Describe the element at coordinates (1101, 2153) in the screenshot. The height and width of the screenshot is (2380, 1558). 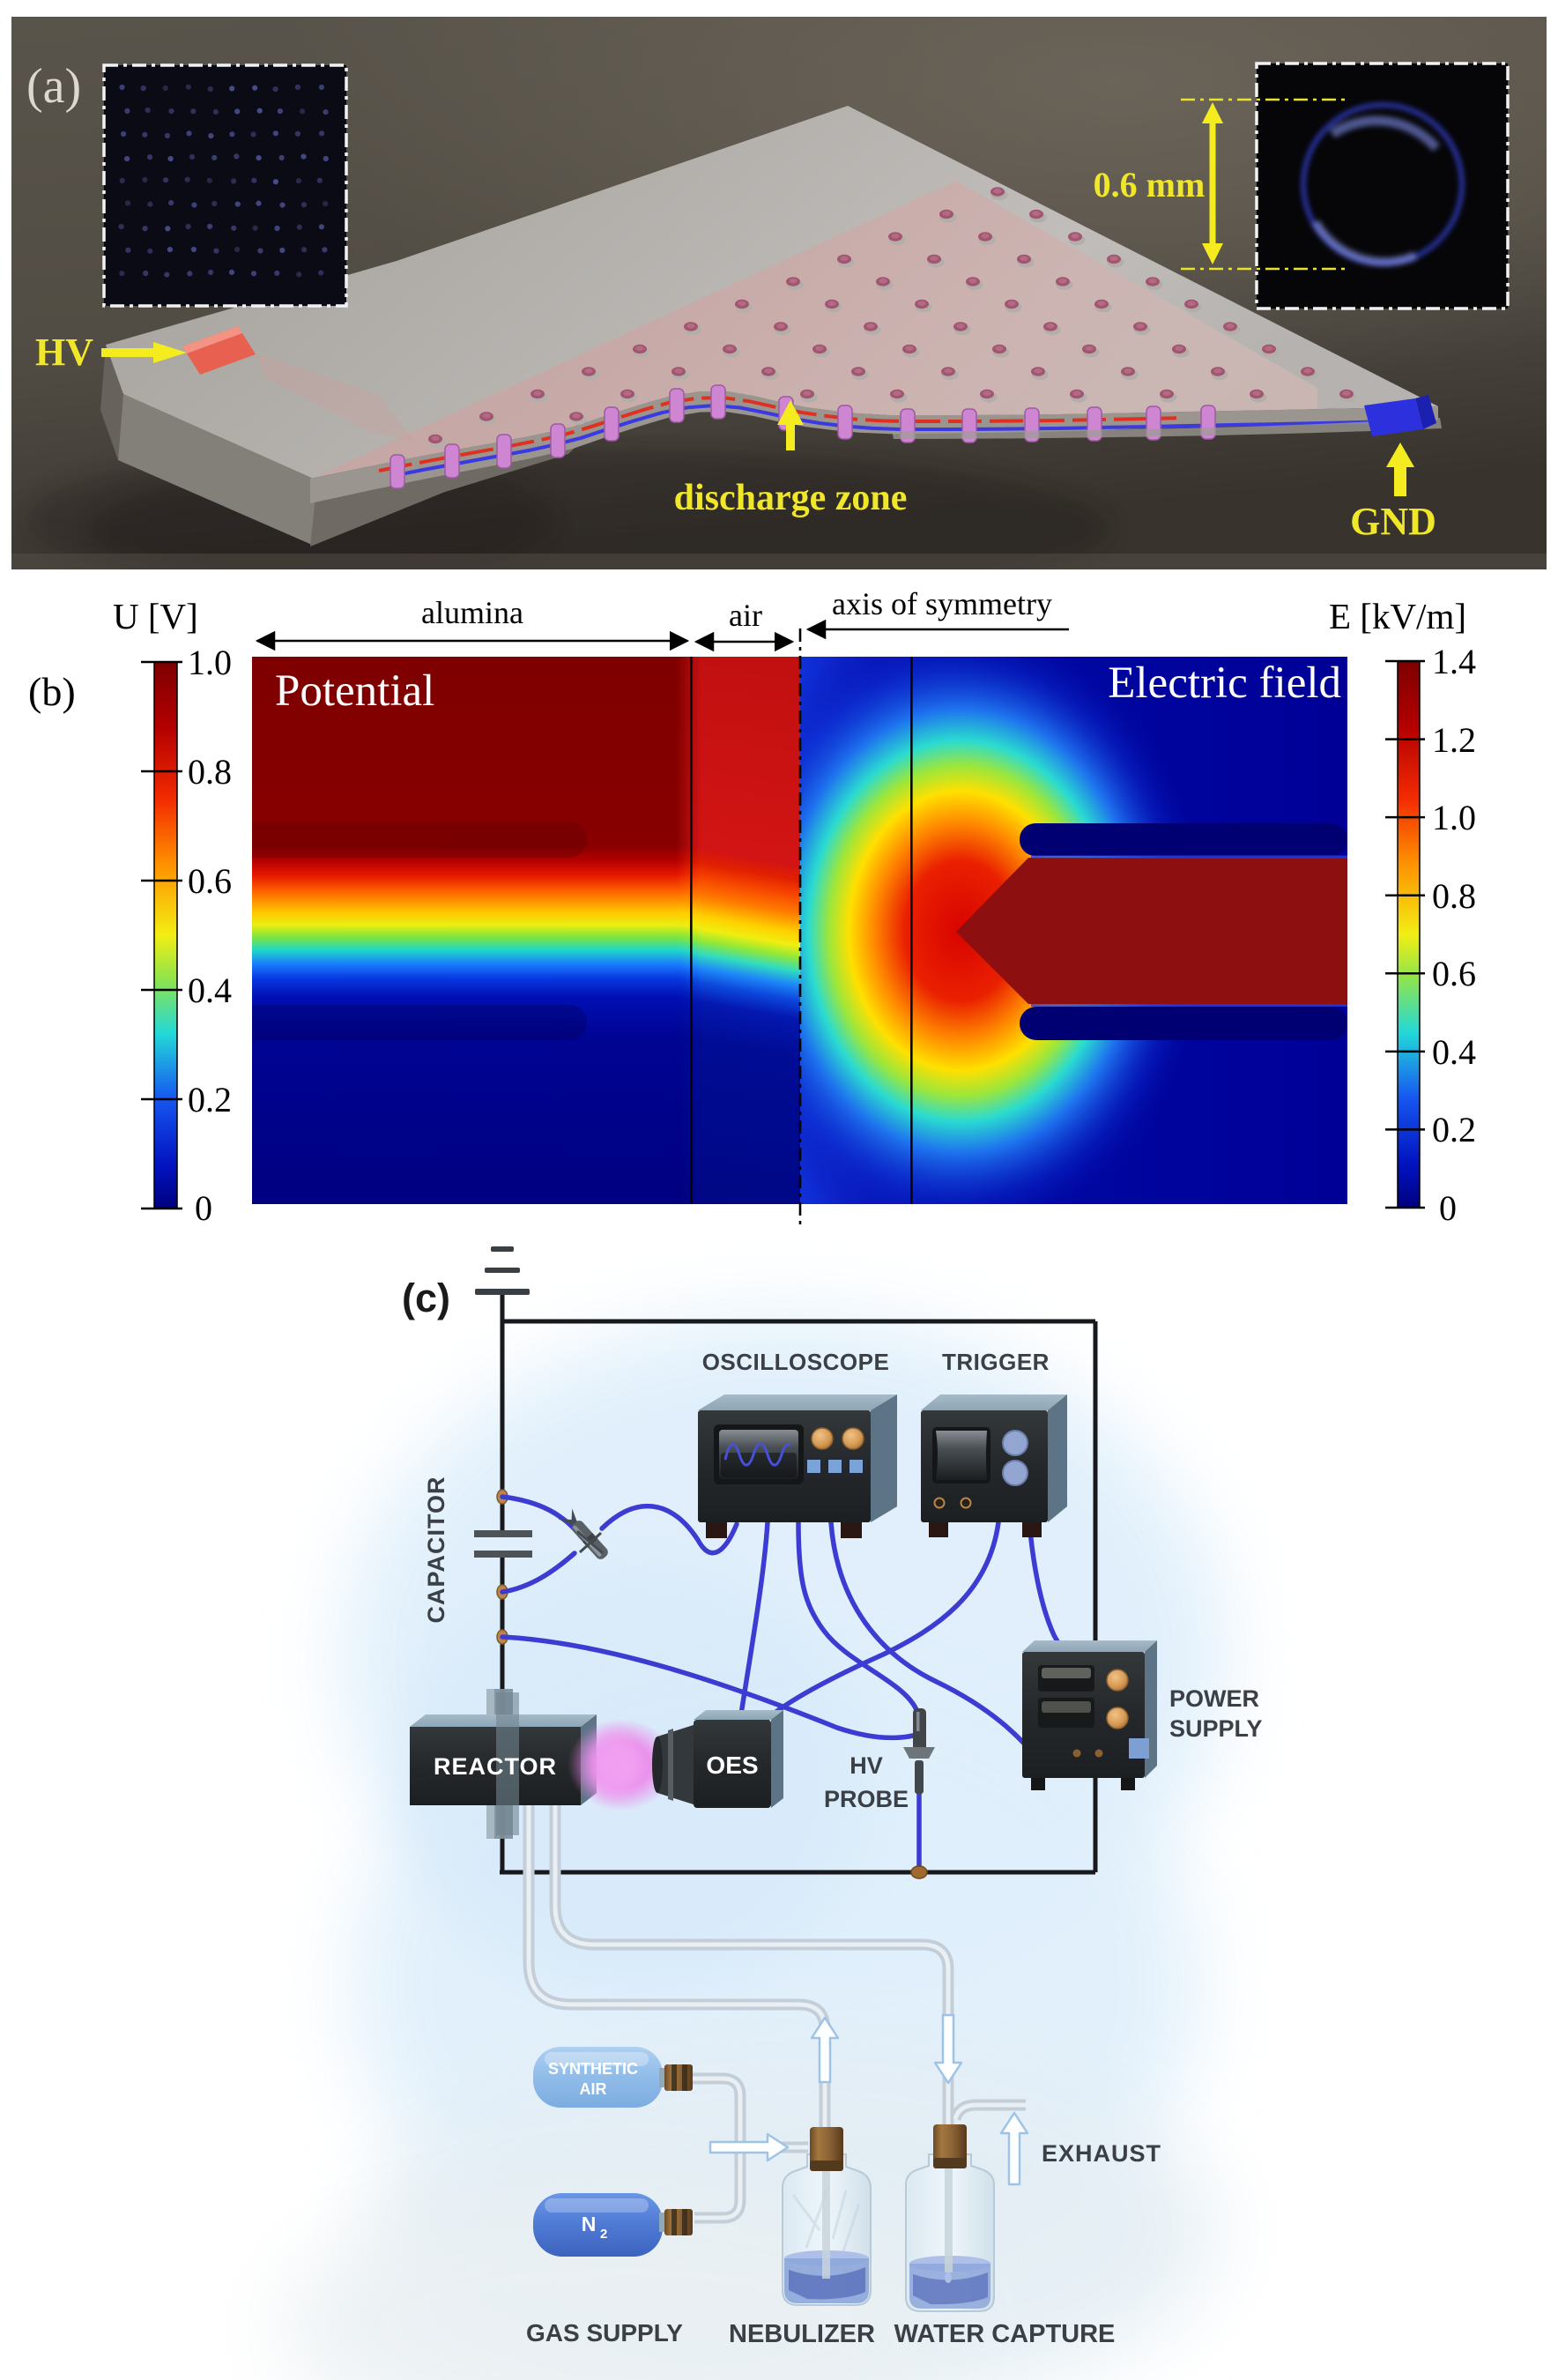
I see `svg-text: EXHAUST` at that location.